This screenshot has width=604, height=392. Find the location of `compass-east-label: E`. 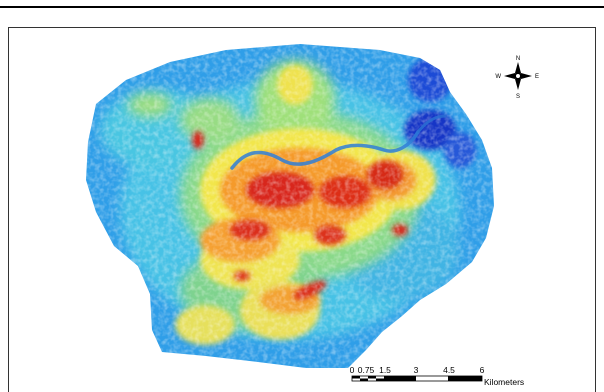

compass-east-label: E is located at coordinates (537, 77).